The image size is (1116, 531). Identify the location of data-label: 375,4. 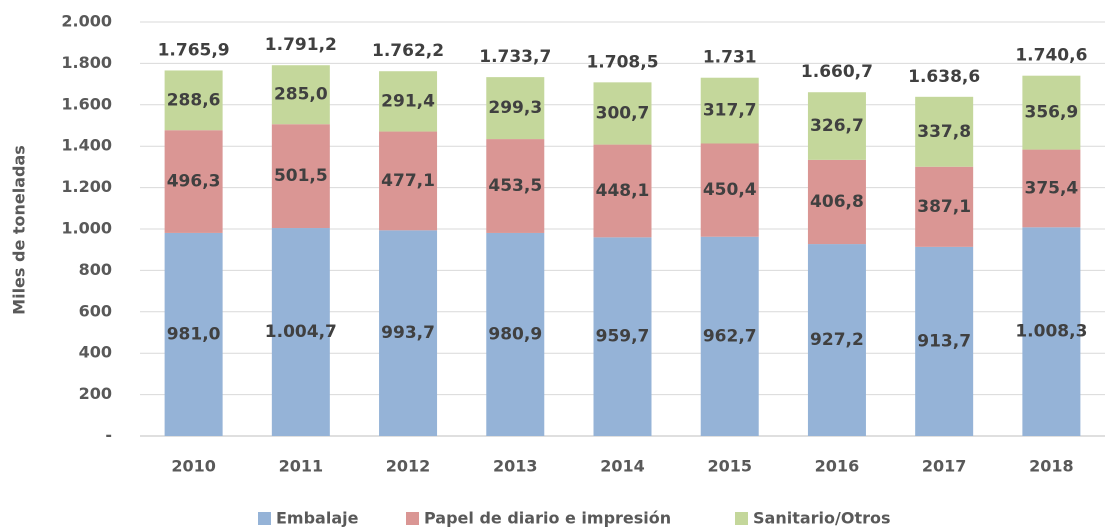
(1051, 188).